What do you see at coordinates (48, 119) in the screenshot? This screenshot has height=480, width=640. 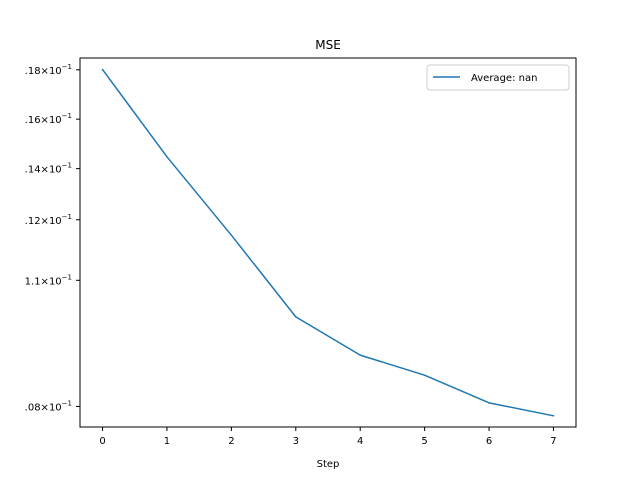 I see `y-tick-label: .16×10−1` at bounding box center [48, 119].